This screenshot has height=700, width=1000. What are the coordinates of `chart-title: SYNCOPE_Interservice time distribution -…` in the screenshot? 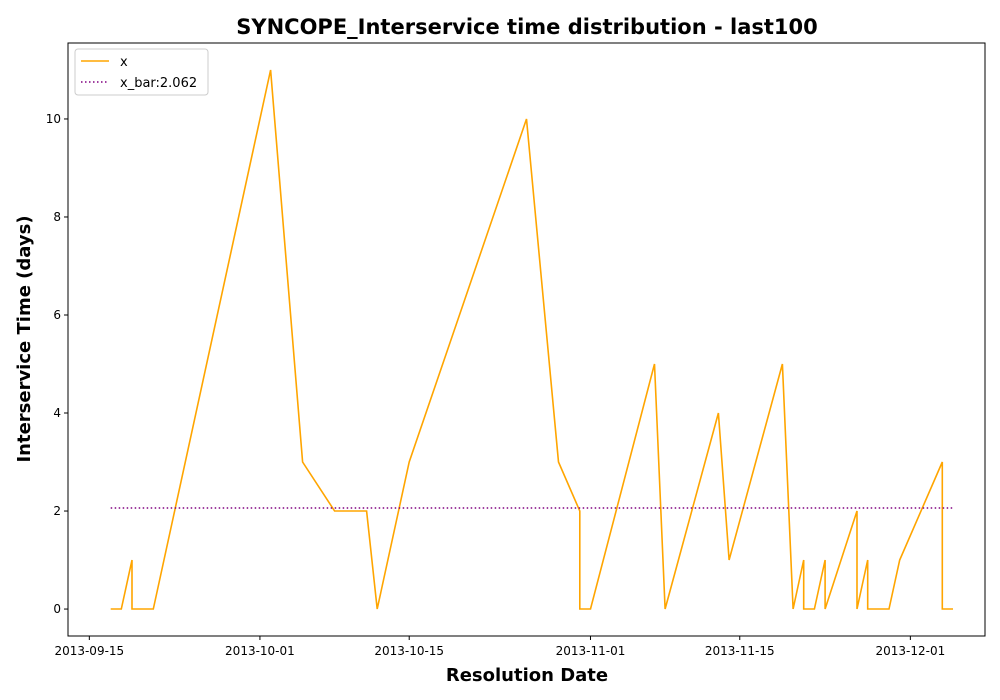 It's located at (526, 27).